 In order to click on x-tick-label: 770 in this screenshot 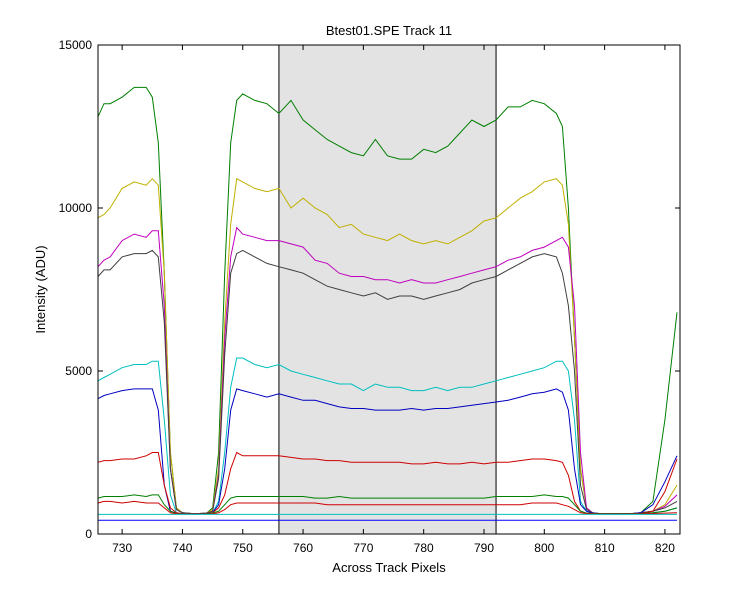, I will do `click(363, 548)`.